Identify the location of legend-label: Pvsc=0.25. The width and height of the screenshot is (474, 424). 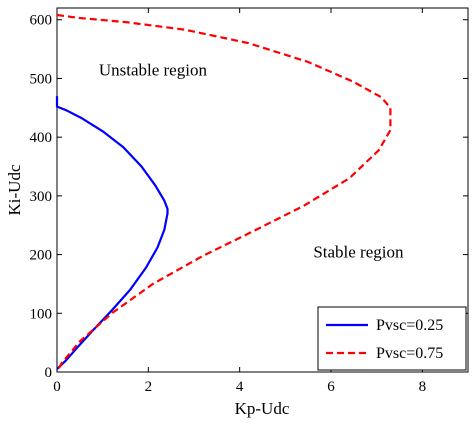
(409, 325).